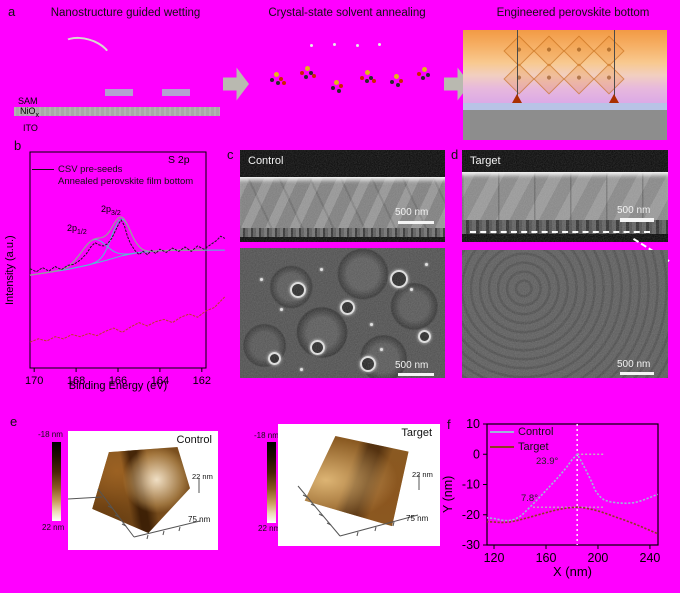 Image resolution: width=680 pixels, height=593 pixels. What do you see at coordinates (473, 424) in the screenshot?
I see `svg-text: 10` at bounding box center [473, 424].